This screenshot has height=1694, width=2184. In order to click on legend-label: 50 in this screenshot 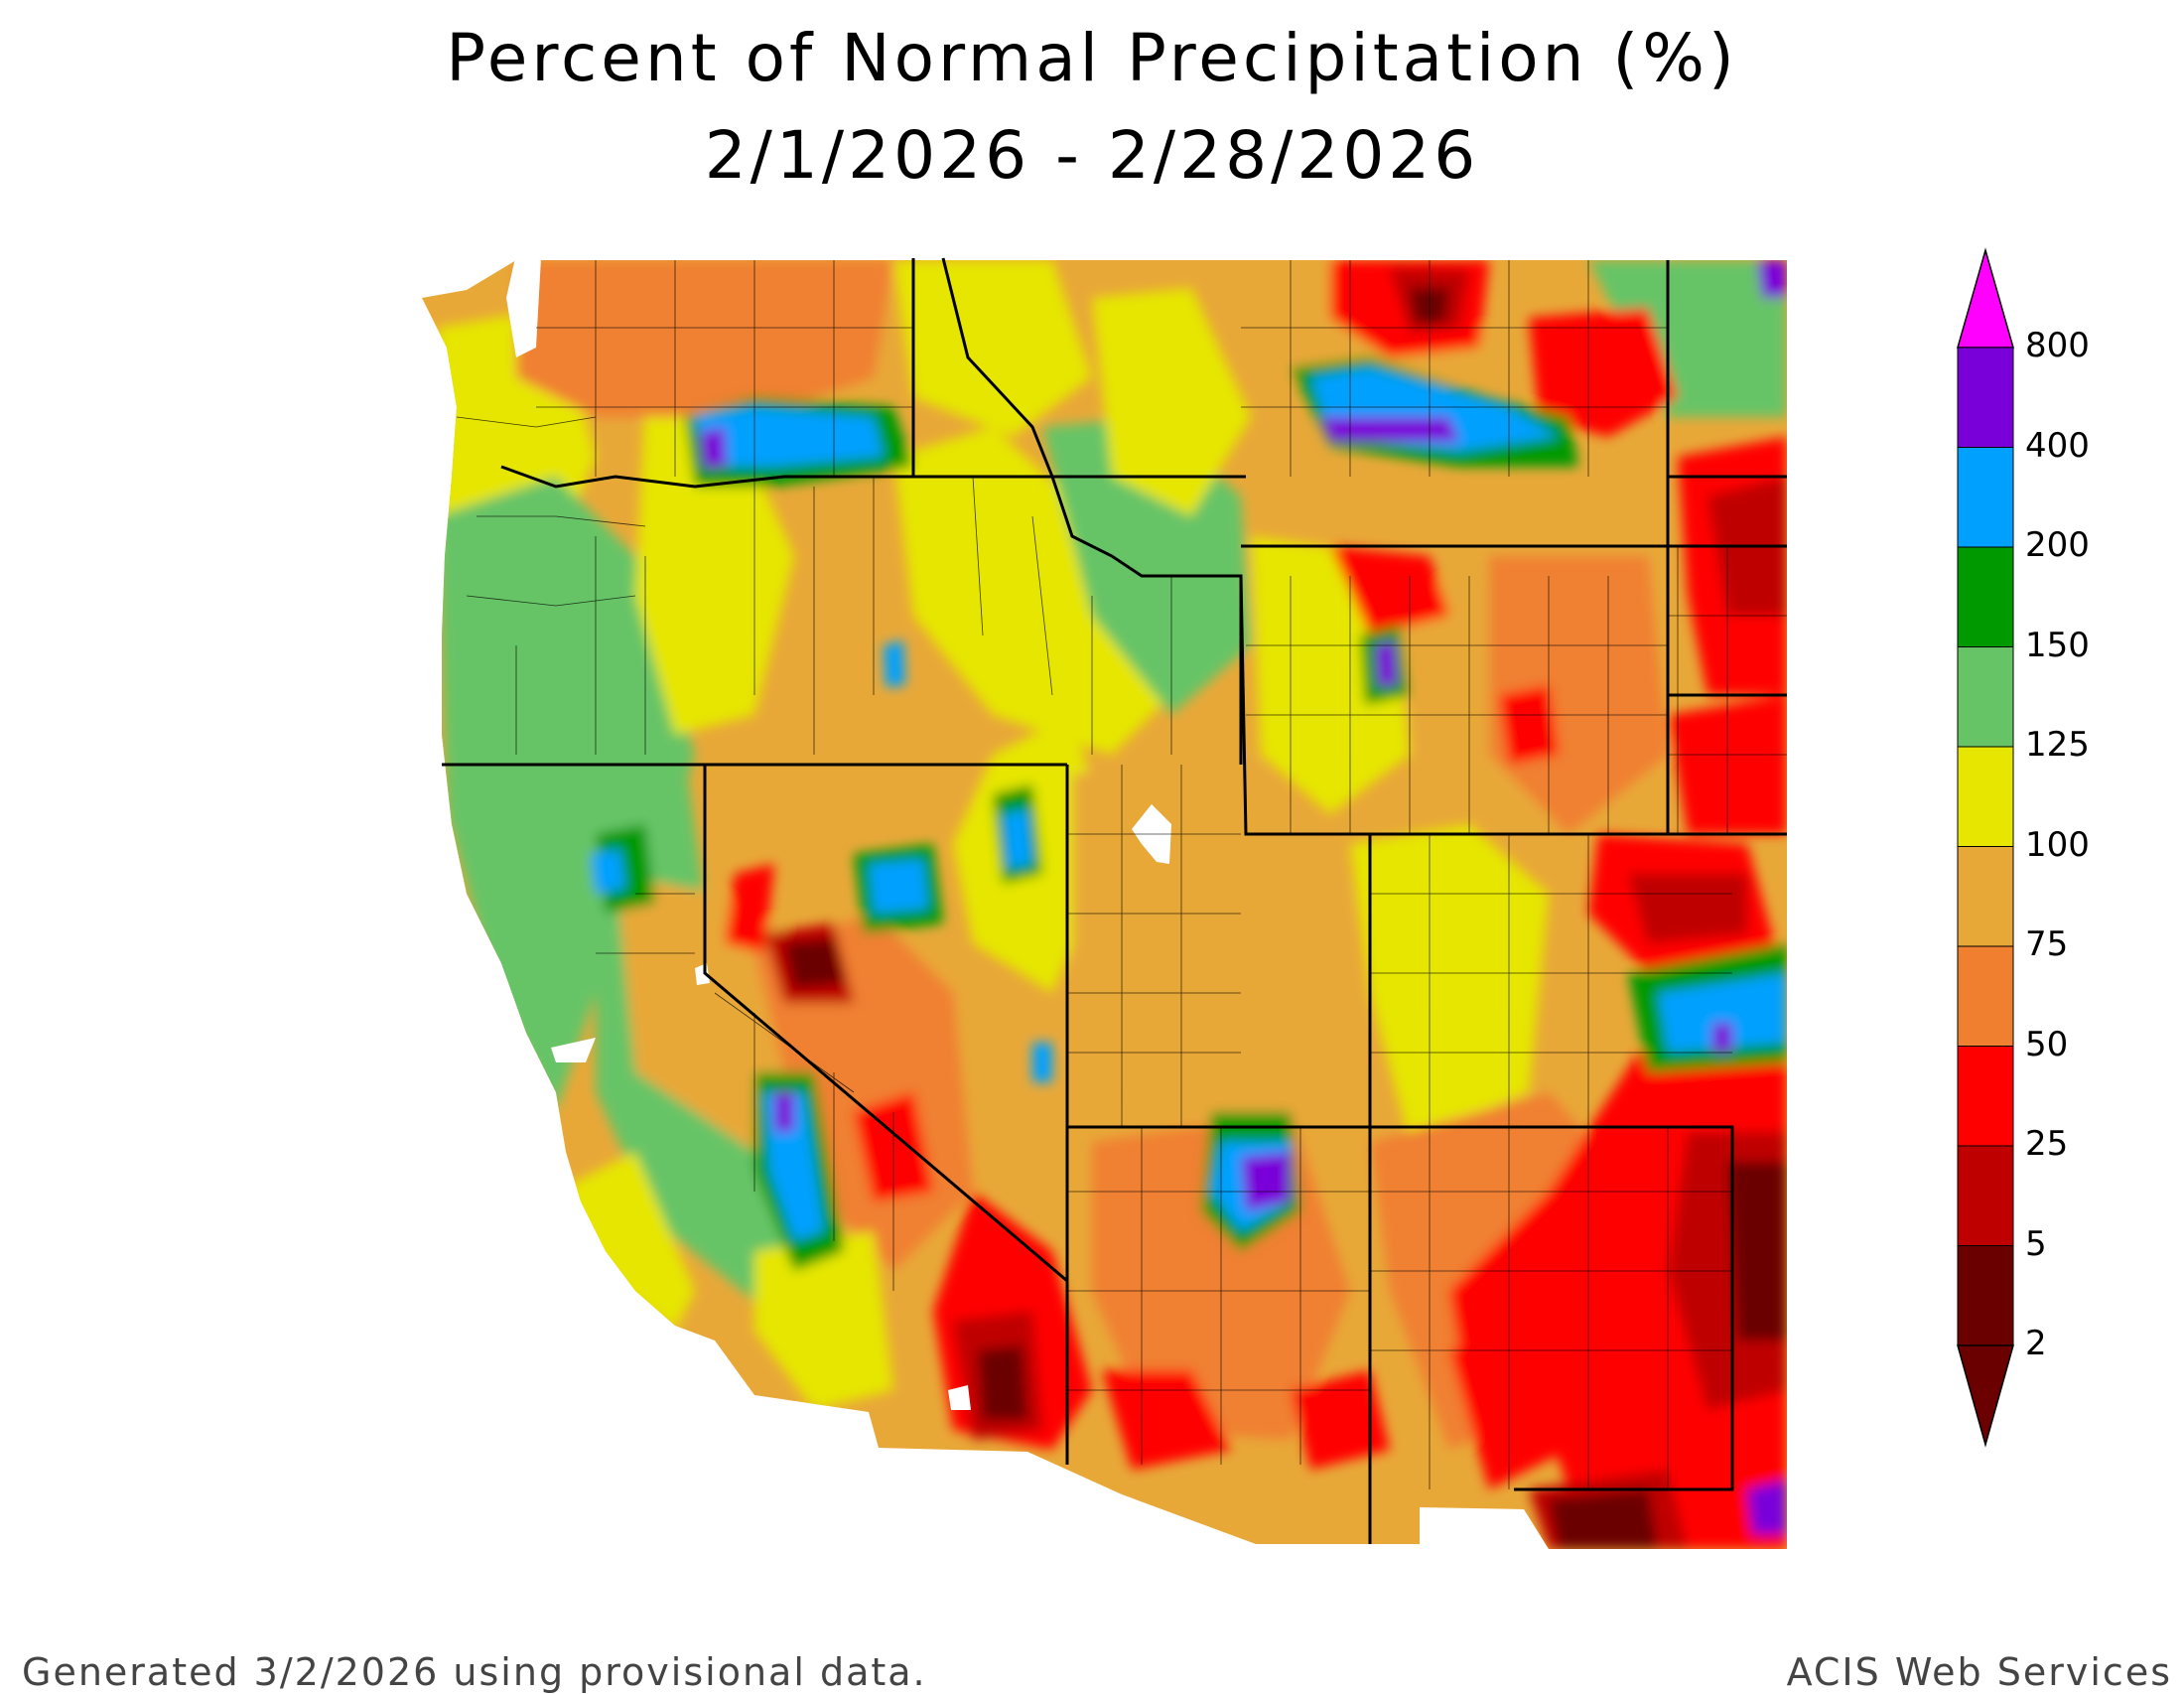, I will do `click(2047, 1044)`.